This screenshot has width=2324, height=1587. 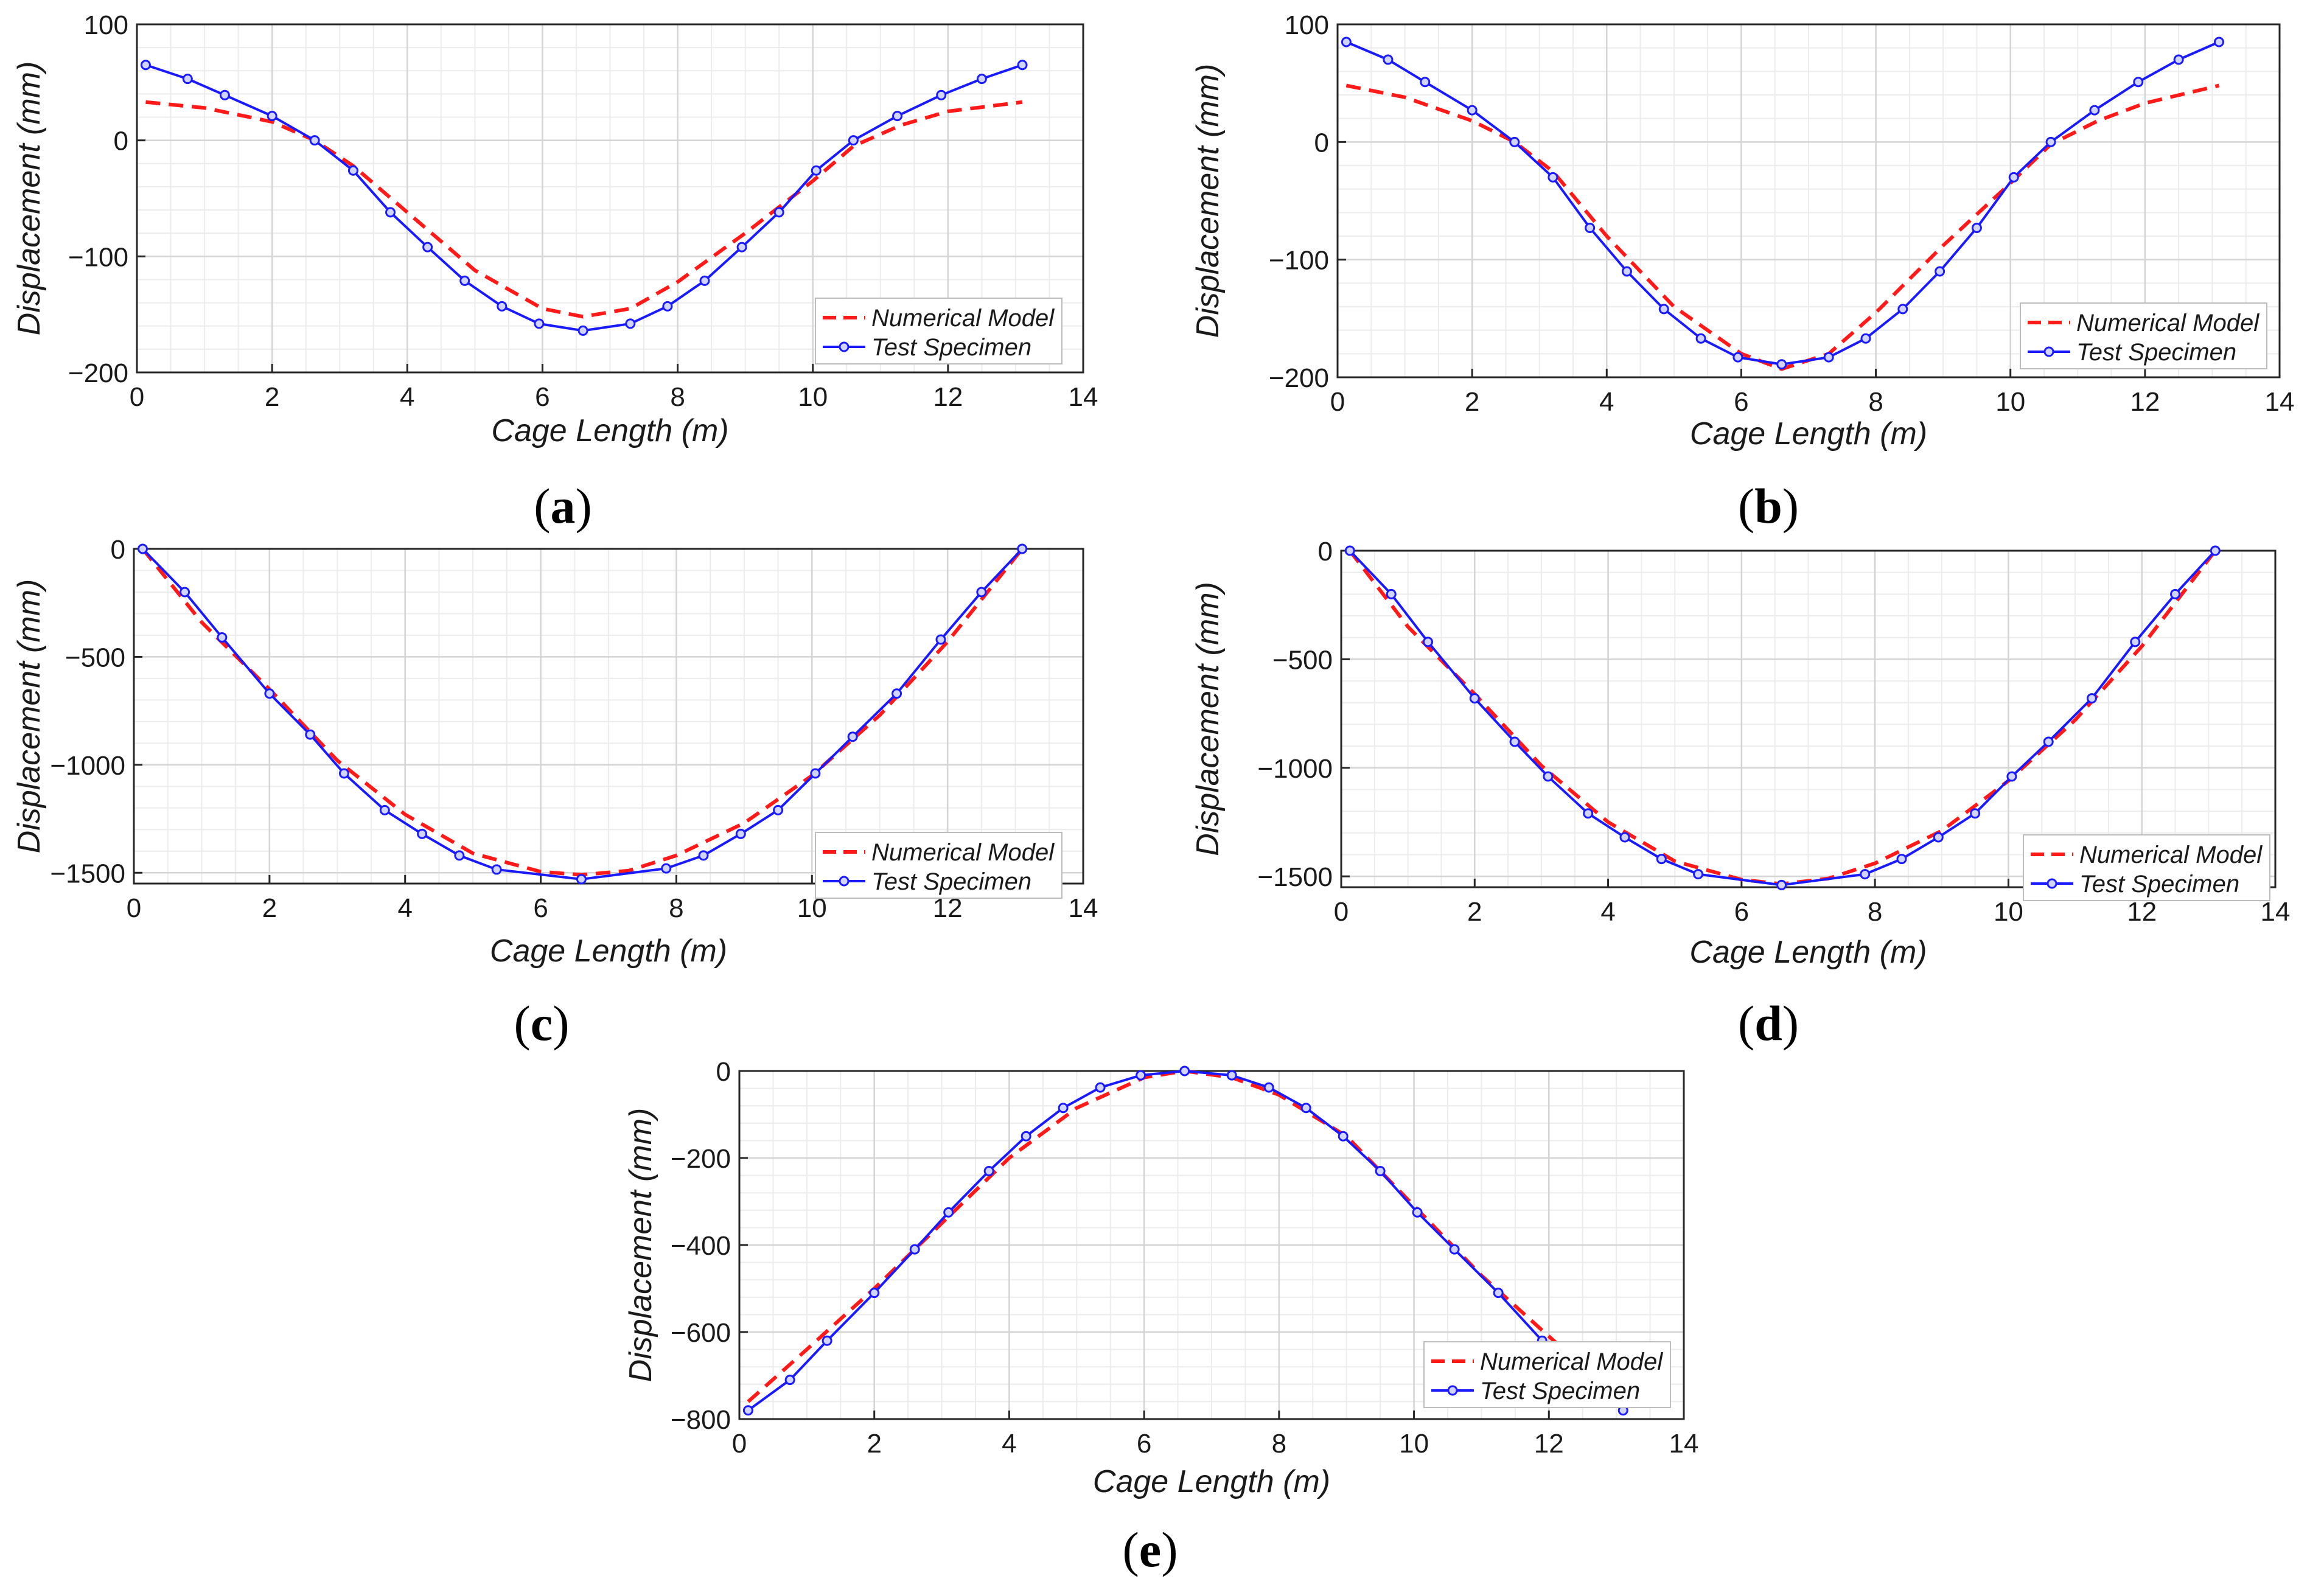 What do you see at coordinates (2276, 912) in the screenshot?
I see `x-tick-label: 14` at bounding box center [2276, 912].